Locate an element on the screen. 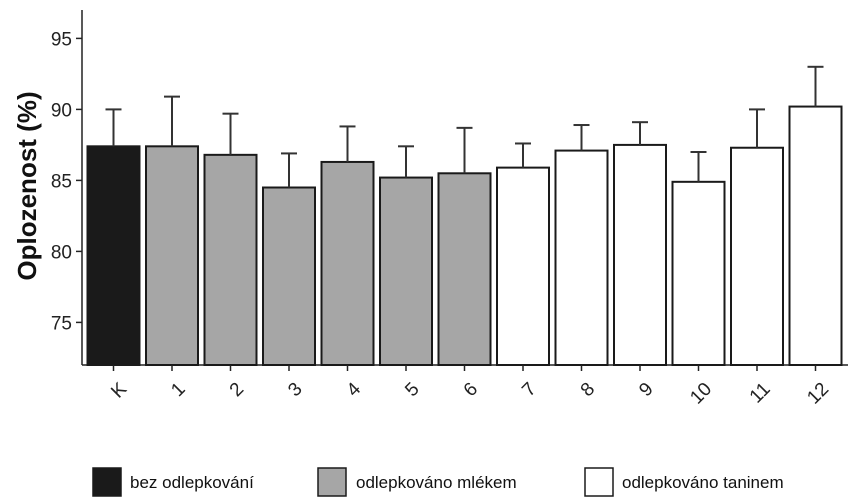 This screenshot has height=499, width=848. y-axis-title: Oplozenost (%) is located at coordinates (27, 185).